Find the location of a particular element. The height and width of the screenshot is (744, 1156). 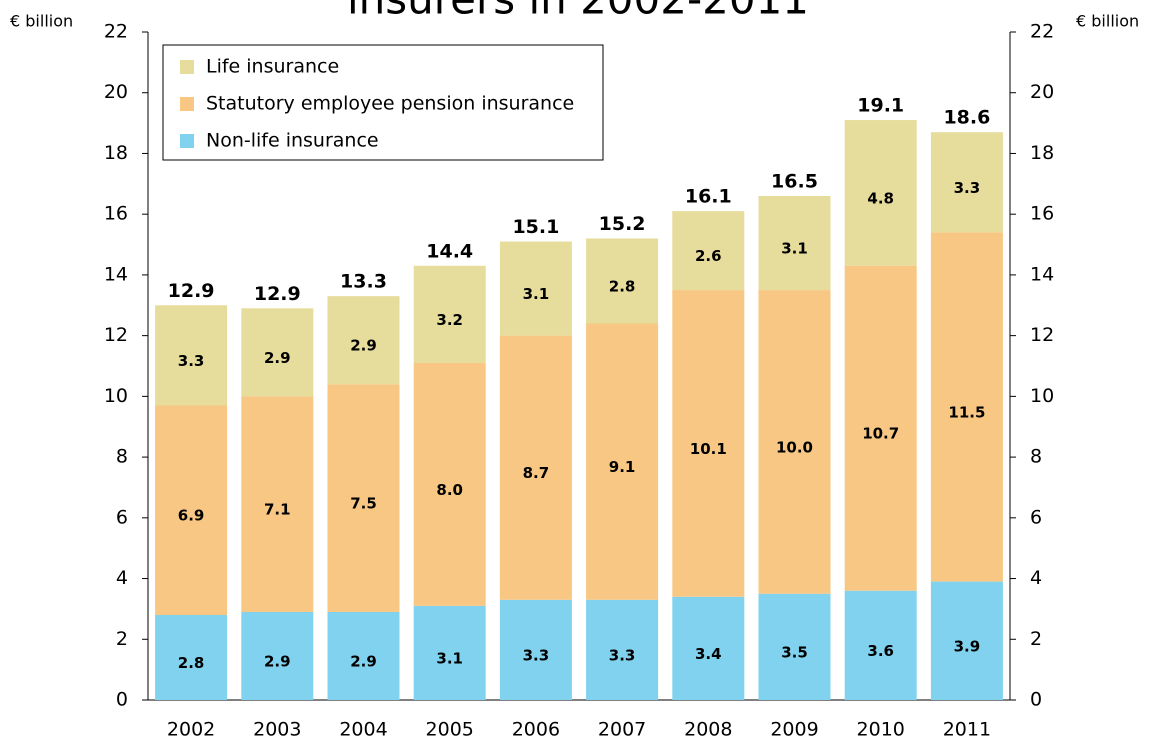

y2-axis-label: € billion is located at coordinates (1107, 21).